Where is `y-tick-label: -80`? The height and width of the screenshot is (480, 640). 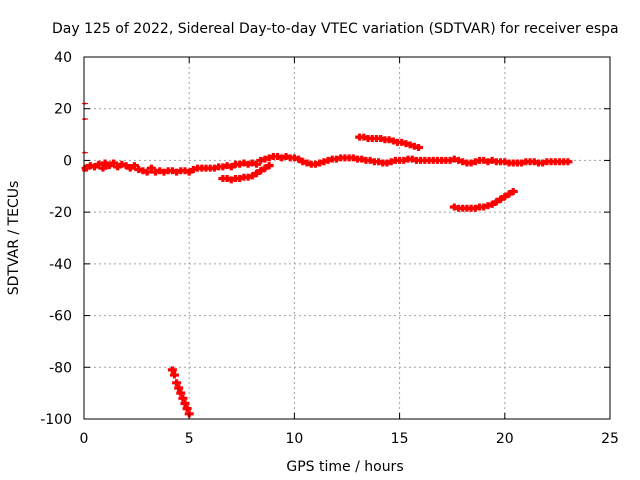
y-tick-label: -80 is located at coordinates (60, 368).